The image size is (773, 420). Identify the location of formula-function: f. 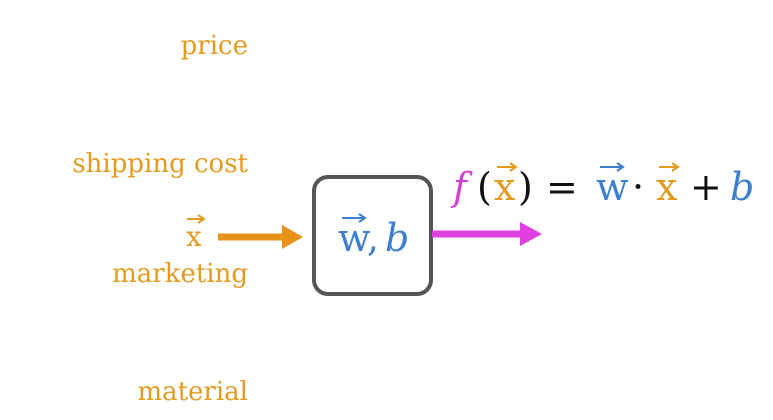
(461, 187).